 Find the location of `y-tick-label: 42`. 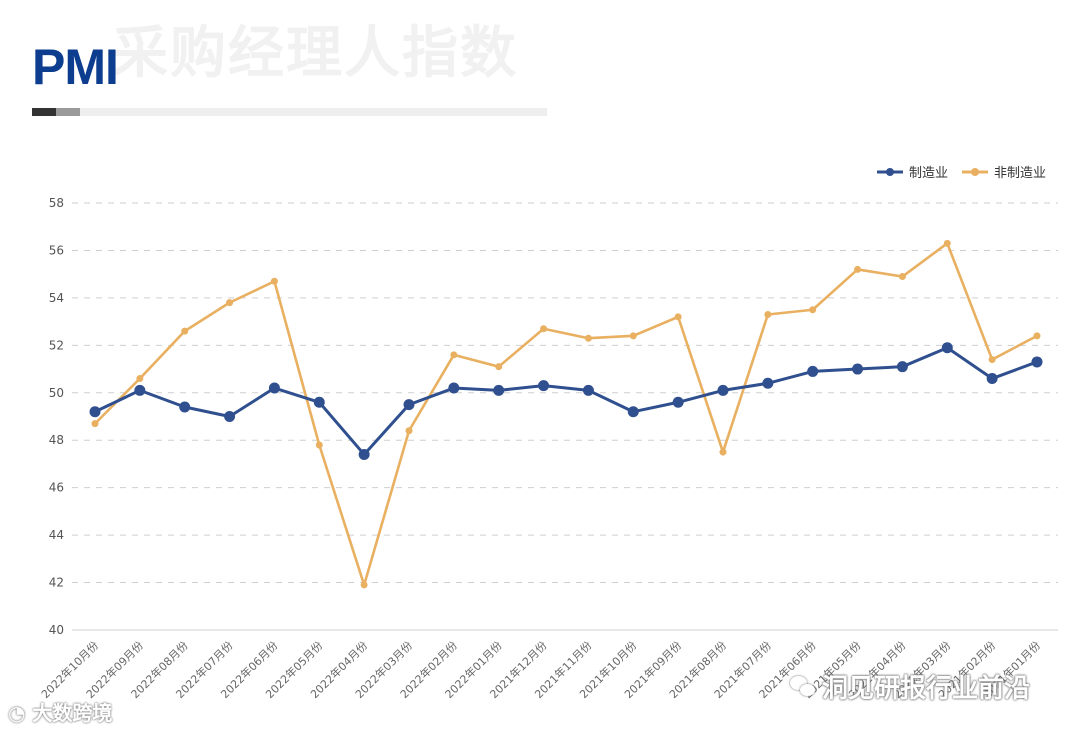

y-tick-label: 42 is located at coordinates (56, 583).